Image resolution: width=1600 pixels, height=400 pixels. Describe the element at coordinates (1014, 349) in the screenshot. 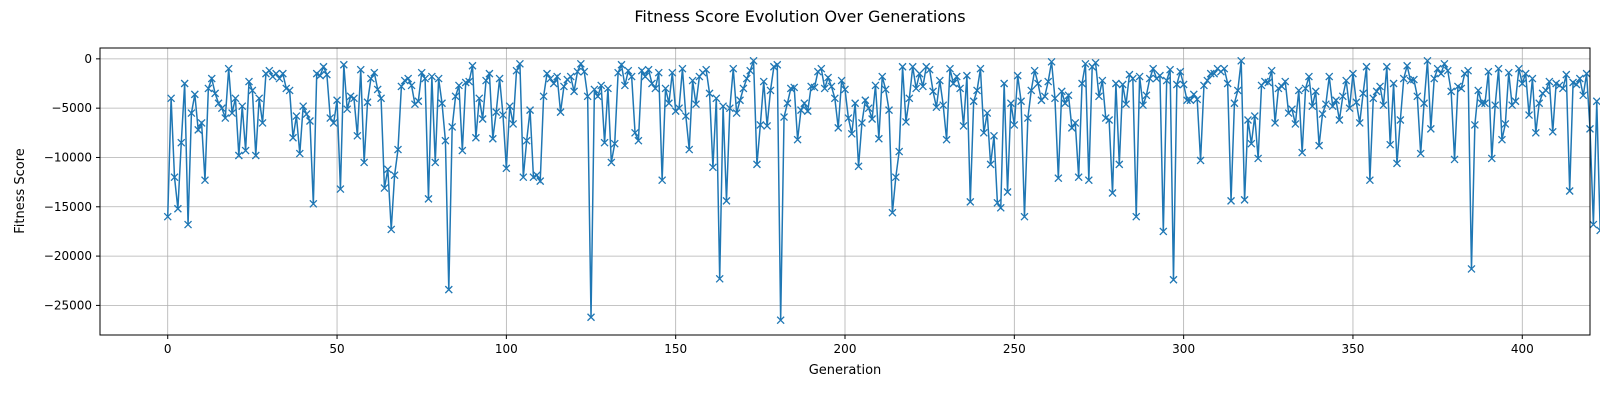

I see `x-tick-label: 250` at that location.